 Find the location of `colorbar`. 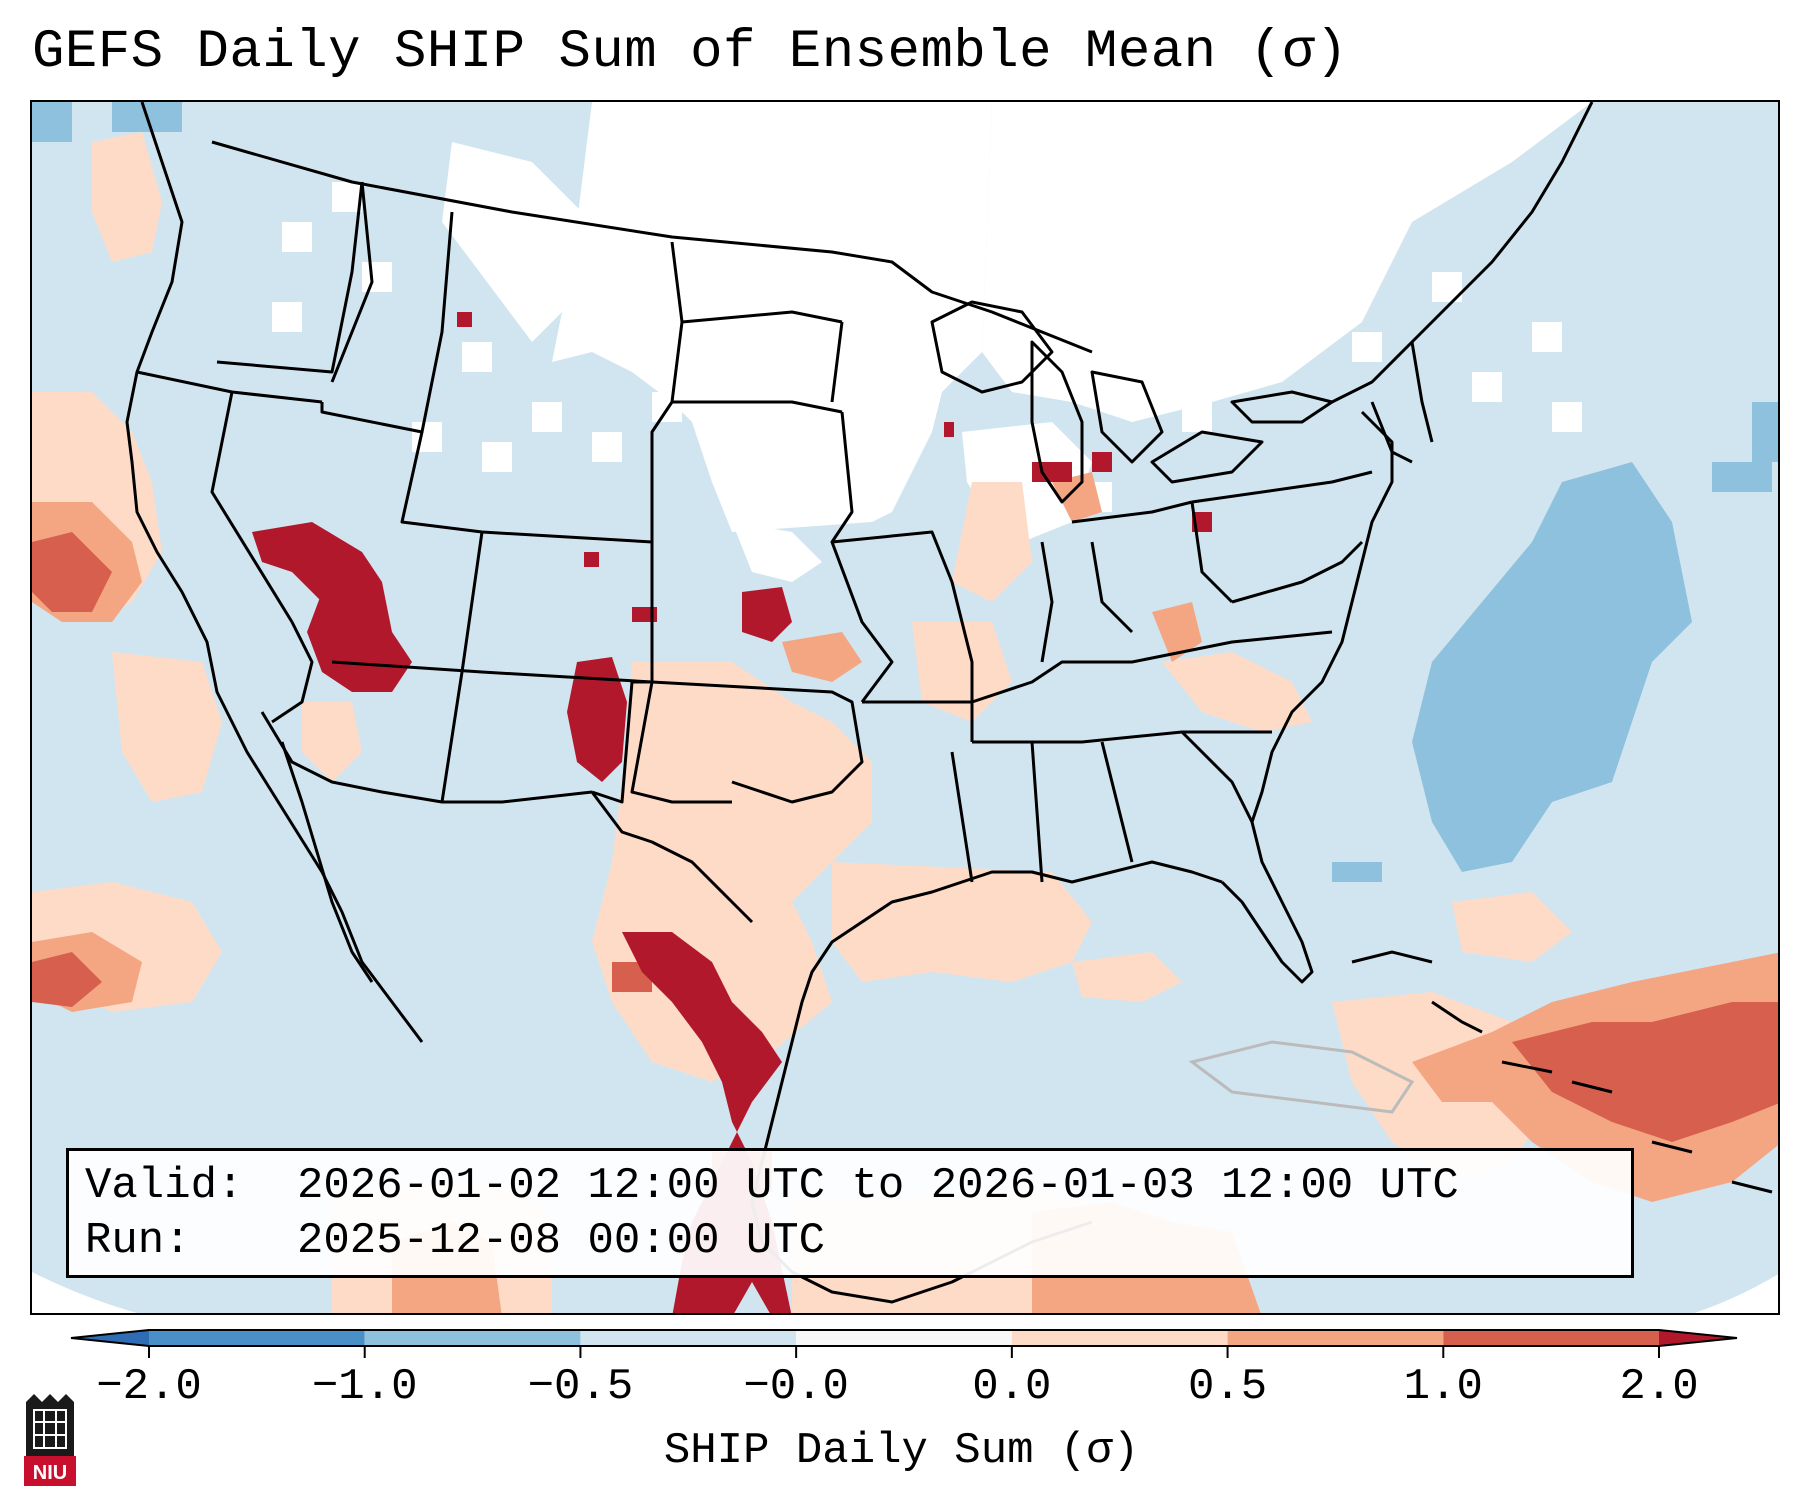

colorbar is located at coordinates (904, 1343).